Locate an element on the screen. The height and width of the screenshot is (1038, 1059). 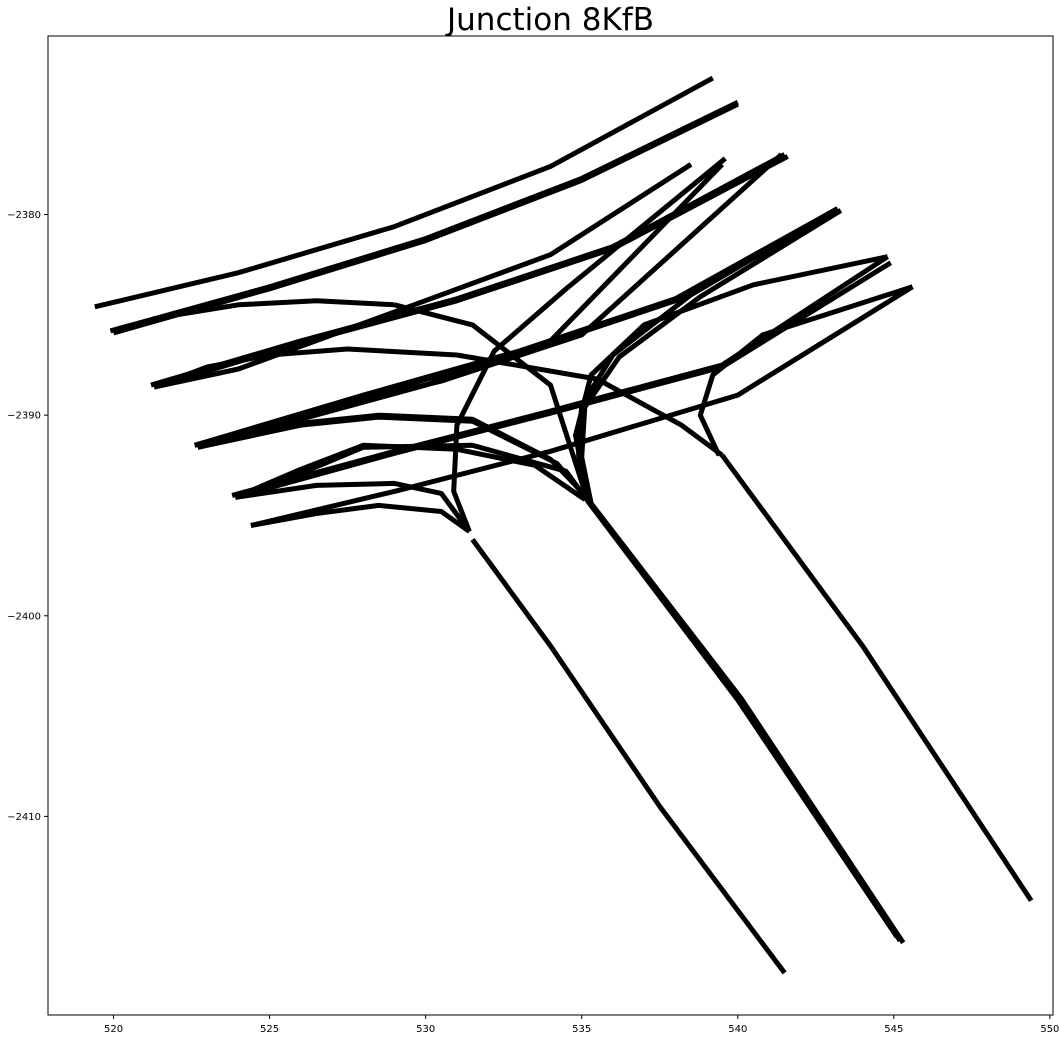
x-tick-label: 520 is located at coordinates (113, 1029).